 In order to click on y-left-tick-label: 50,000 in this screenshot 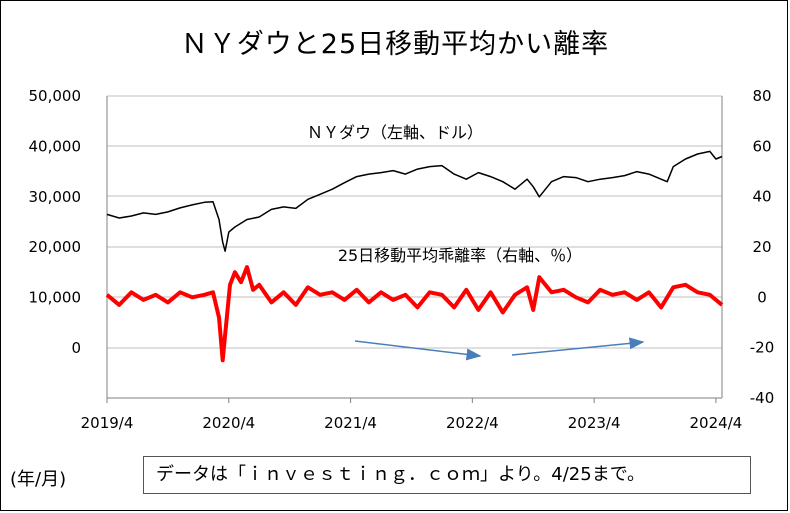, I will do `click(55, 96)`.